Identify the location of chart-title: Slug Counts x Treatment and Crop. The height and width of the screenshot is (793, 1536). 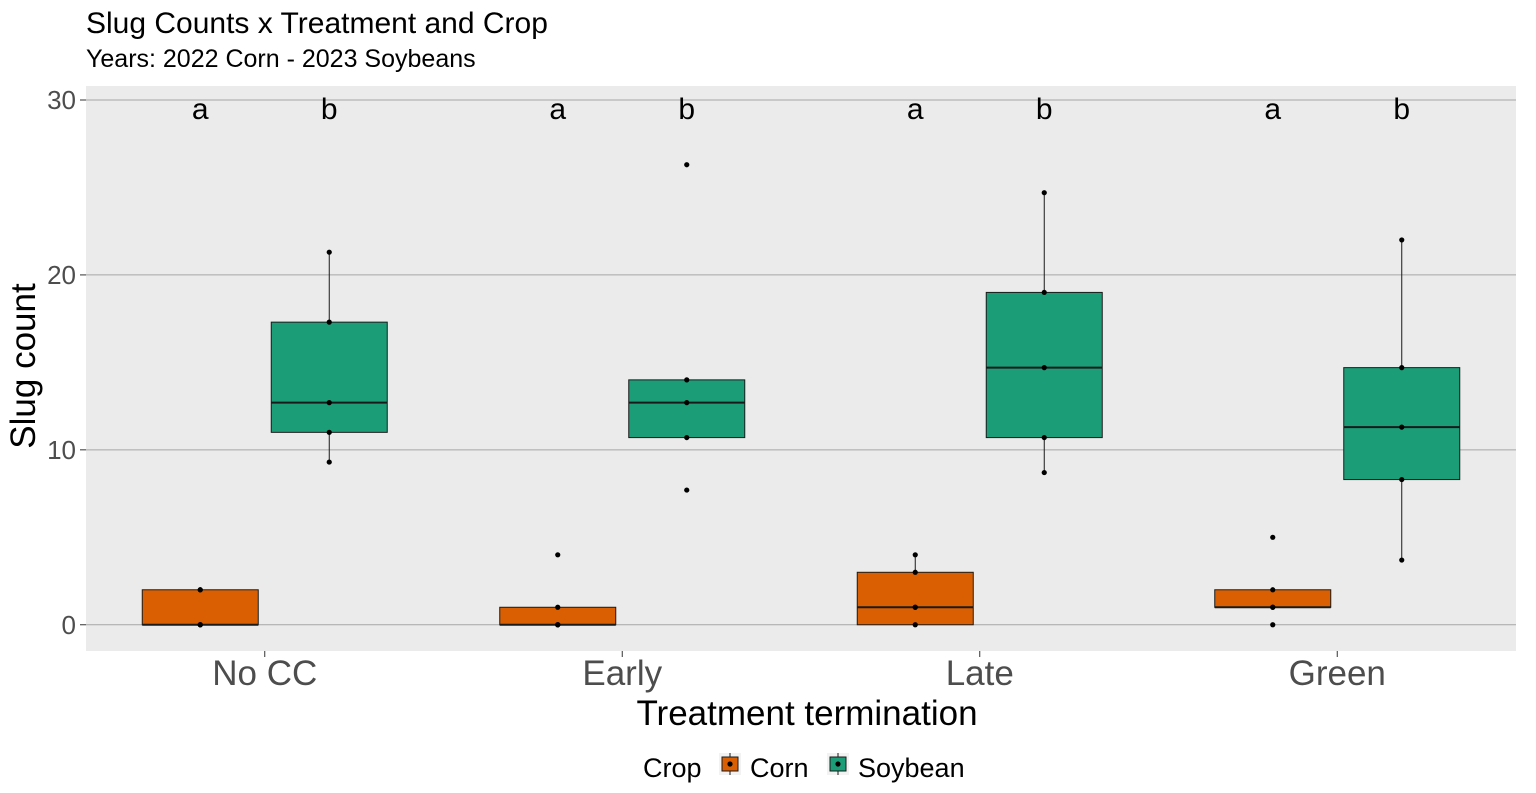
(317, 23).